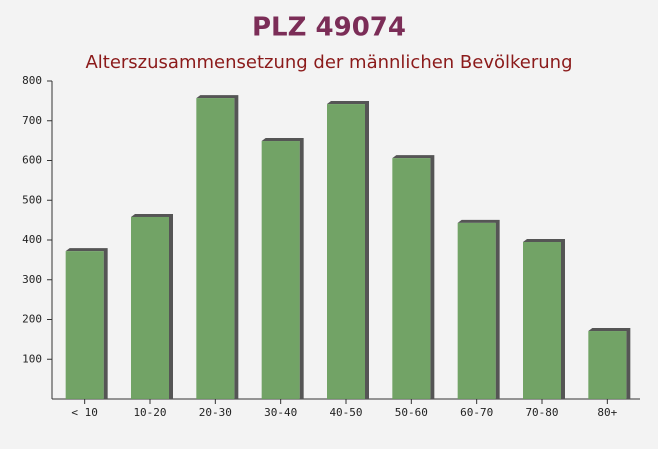 The width and height of the screenshot is (658, 449). What do you see at coordinates (32, 358) in the screenshot?
I see `y-tick-label: 100` at bounding box center [32, 358].